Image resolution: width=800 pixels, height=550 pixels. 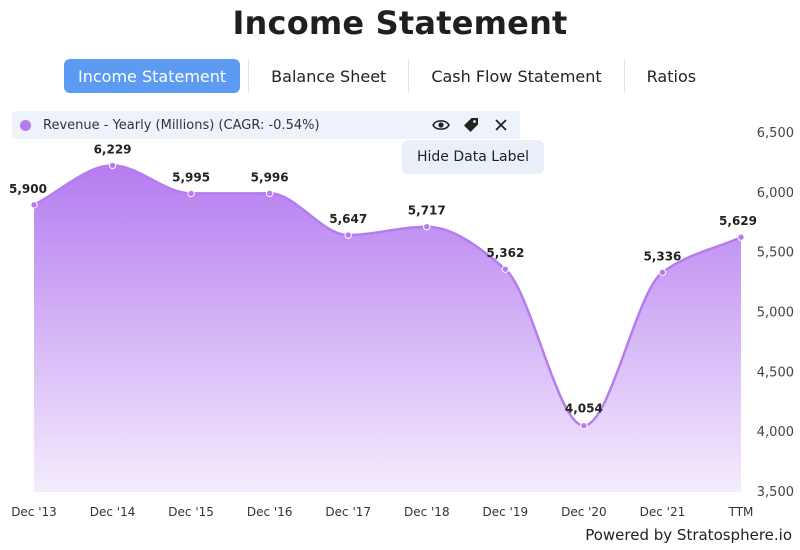 What do you see at coordinates (427, 512) in the screenshot?
I see `x-tick-label: Dec '18` at bounding box center [427, 512].